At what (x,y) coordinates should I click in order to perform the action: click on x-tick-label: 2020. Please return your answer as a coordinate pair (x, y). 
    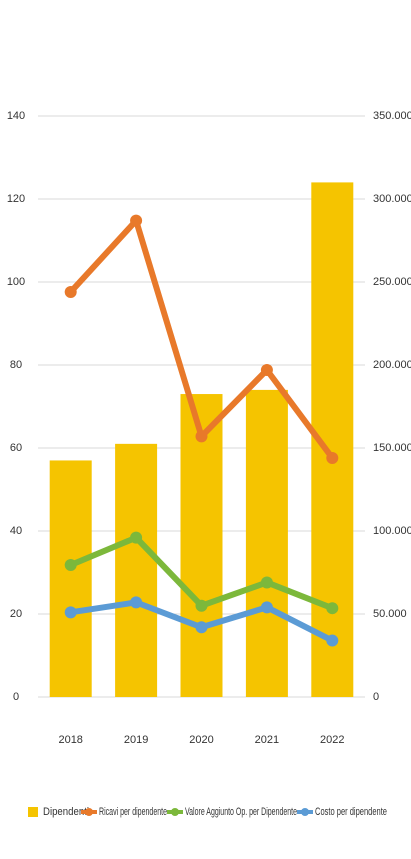
    Looking at the image, I should click on (201, 740).